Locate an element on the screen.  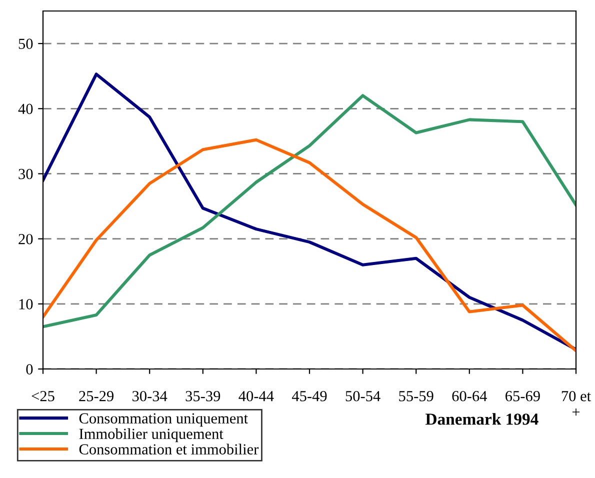
x-tick-label: 50-54 is located at coordinates (363, 396).